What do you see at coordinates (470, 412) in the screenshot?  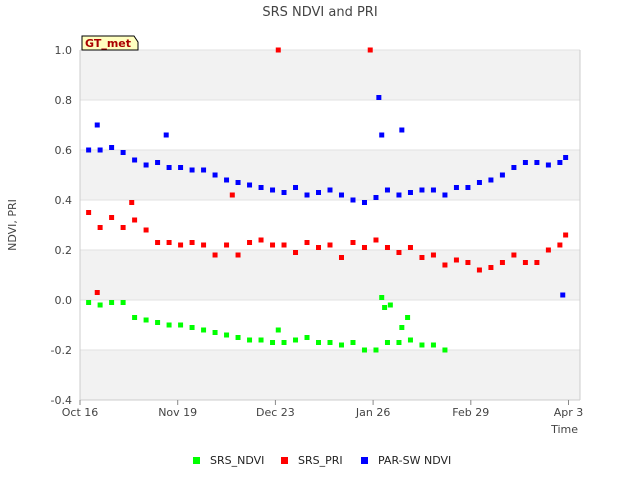 I see `x-tick-label: Feb 29` at bounding box center [470, 412].